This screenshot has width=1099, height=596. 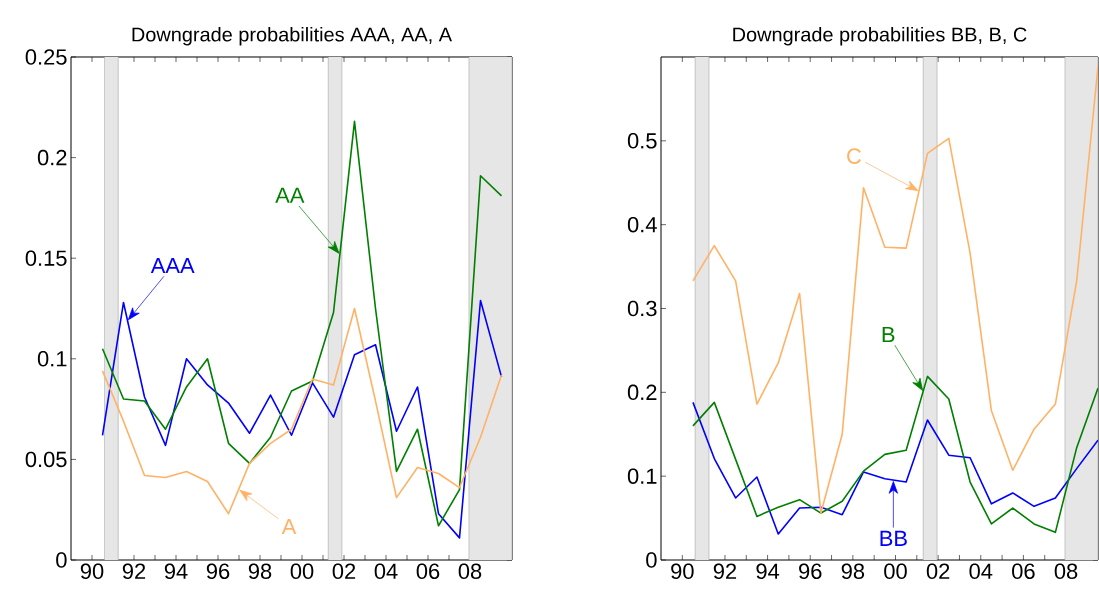 What do you see at coordinates (642, 308) in the screenshot?
I see `y-tick-label: 0.3` at bounding box center [642, 308].